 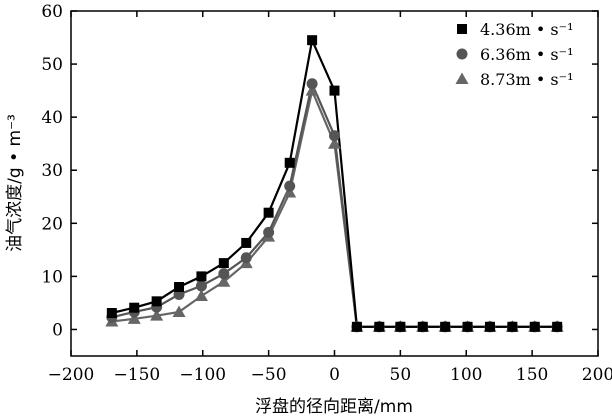 I want to click on y-tick-label: 60, so click(x=52, y=12).